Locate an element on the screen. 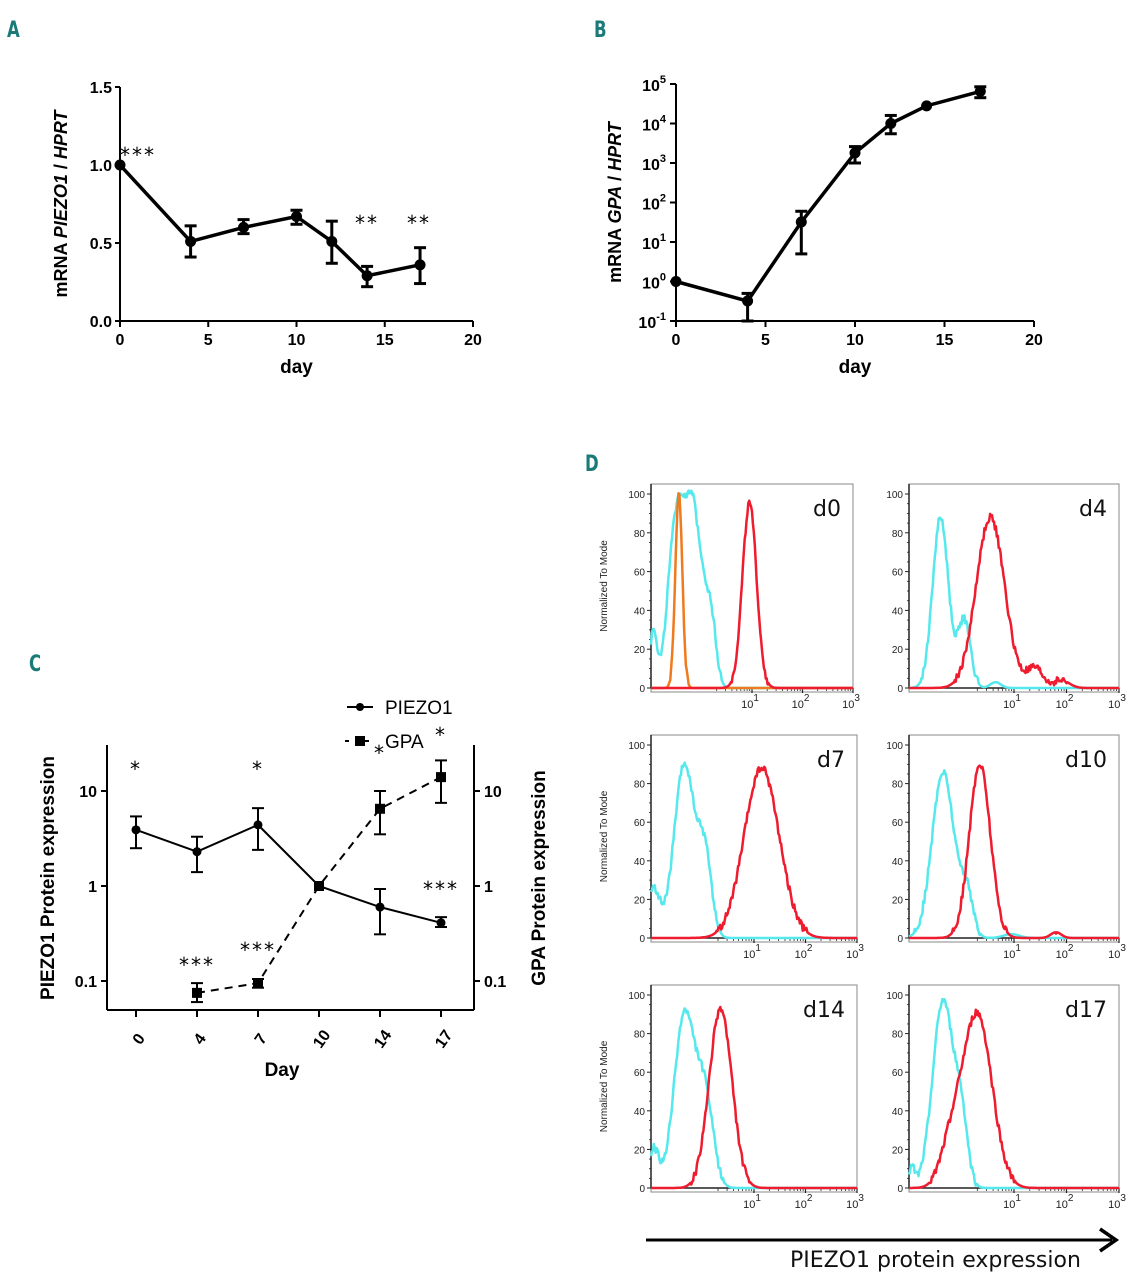 Image resolution: width=1139 pixels, height=1280 pixels. y-axis-title: mRNA GPA / HPRT is located at coordinates (615, 201).